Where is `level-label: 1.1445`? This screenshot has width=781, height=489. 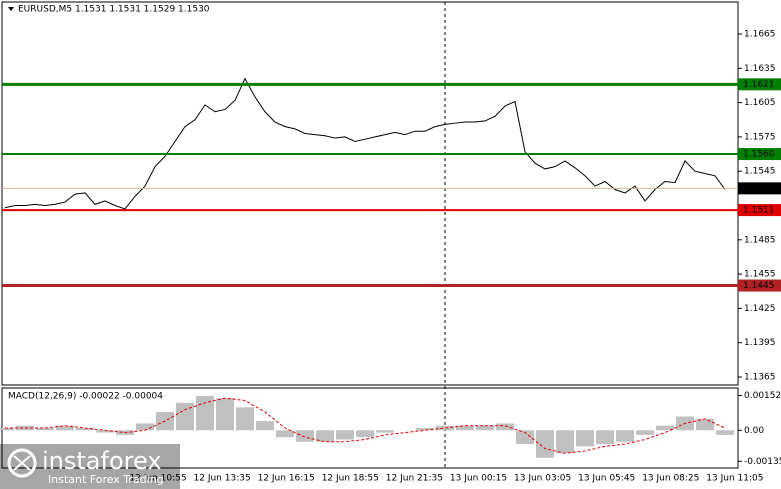 level-label: 1.1445 is located at coordinates (759, 286).